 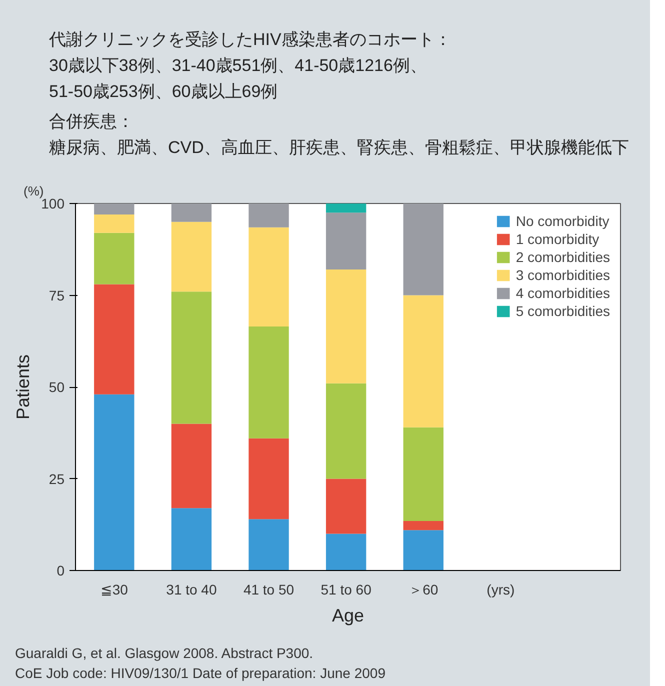 What do you see at coordinates (56, 387) in the screenshot?
I see `y-tick-label: 50` at bounding box center [56, 387].